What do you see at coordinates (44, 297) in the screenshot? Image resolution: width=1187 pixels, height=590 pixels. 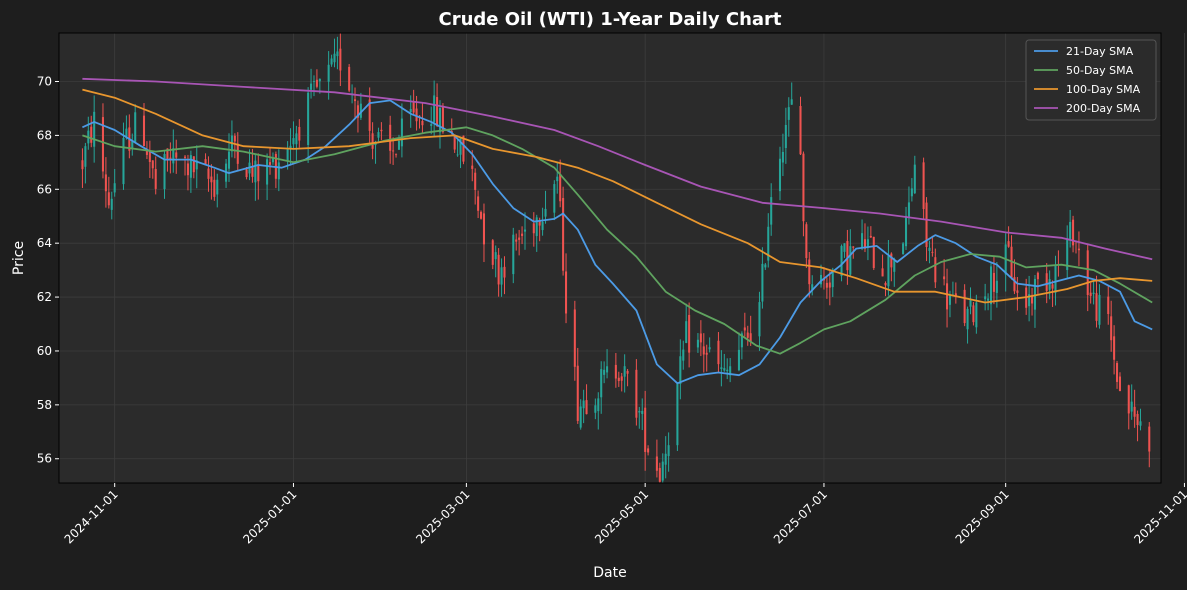 I see `y-tick-label: 62` at bounding box center [44, 297].